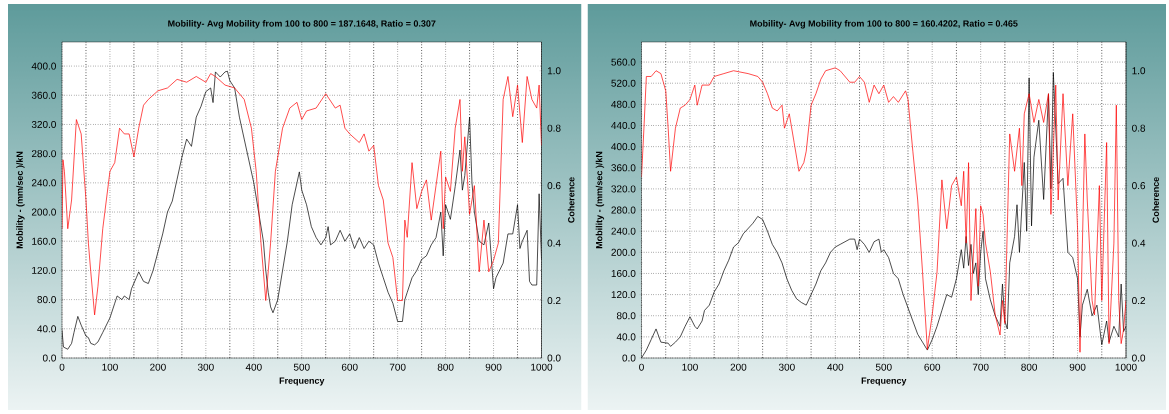 The image size is (1169, 414). What do you see at coordinates (302, 24) in the screenshot?
I see `chart-title: Mobility- Avg Mobility from 100 to 800 = 187.1648, Ratio = 0.307` at bounding box center [302, 24].